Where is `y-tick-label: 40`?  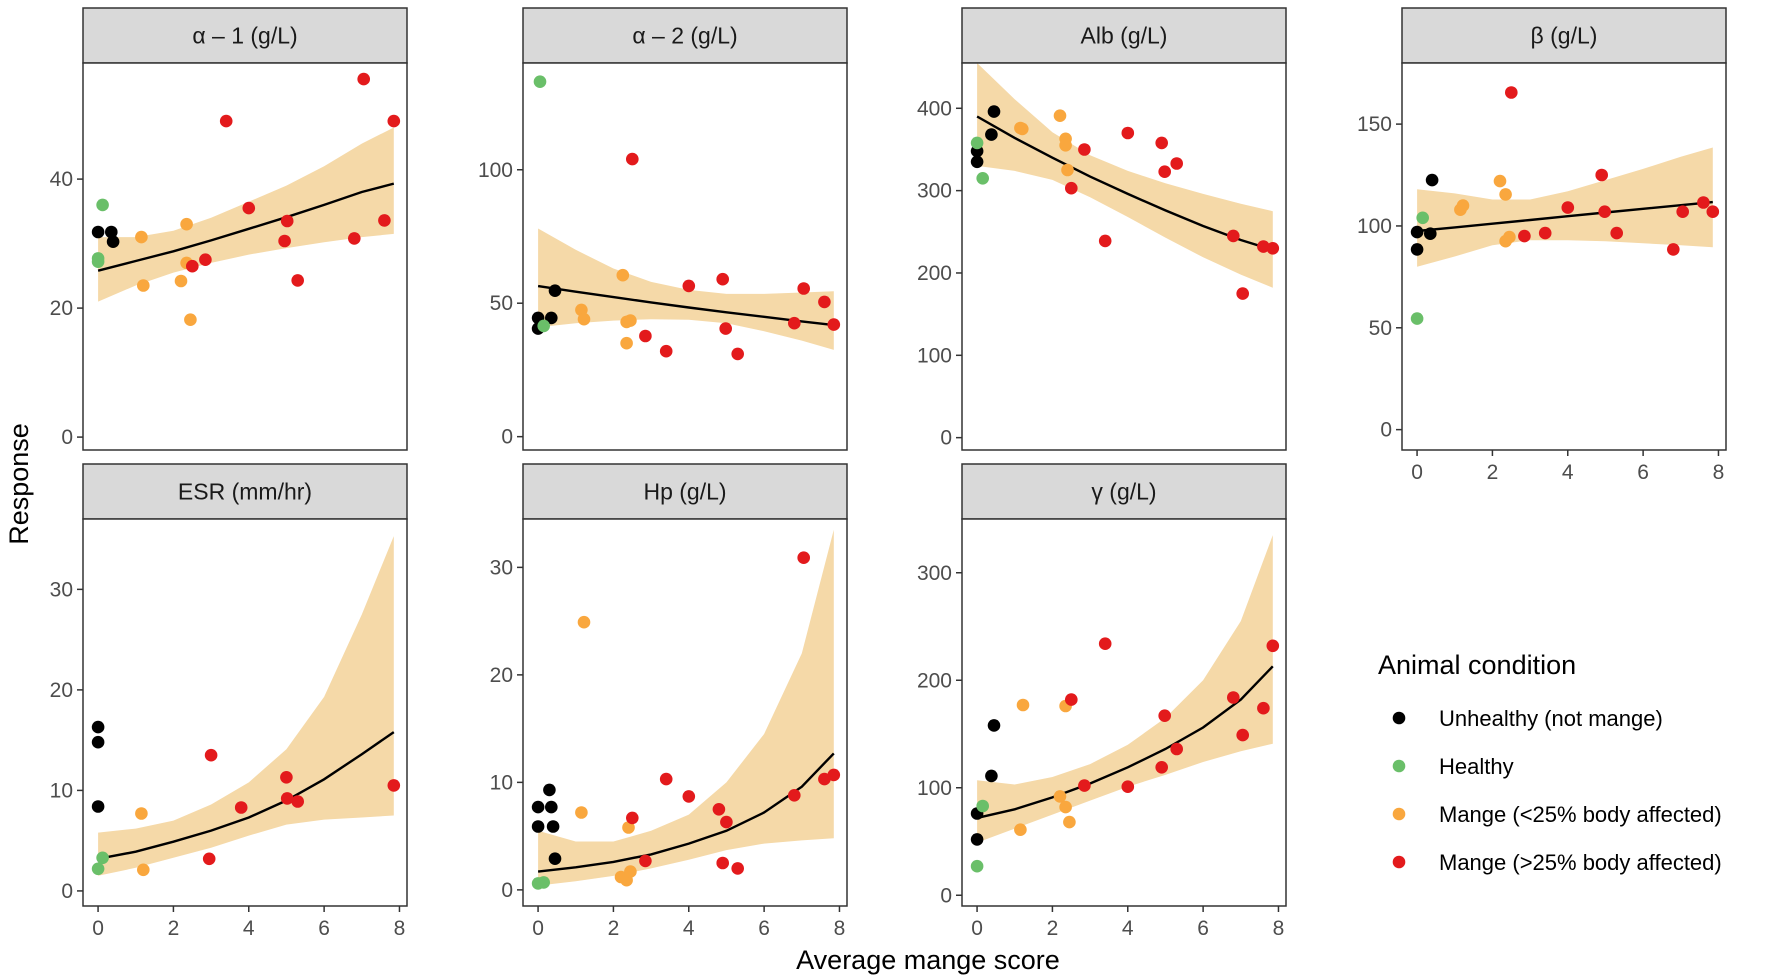 y-tick-label: 40 is located at coordinates (61, 179).